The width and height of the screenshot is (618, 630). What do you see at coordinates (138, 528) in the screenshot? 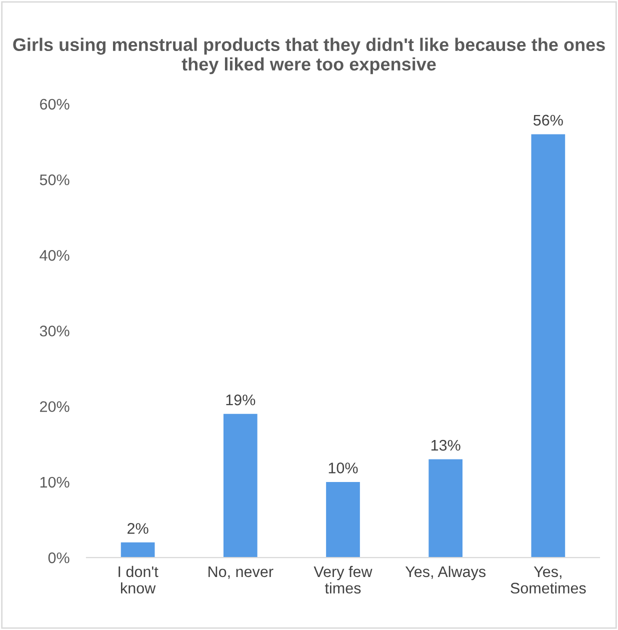
I see `data-label: 2%` at bounding box center [138, 528].